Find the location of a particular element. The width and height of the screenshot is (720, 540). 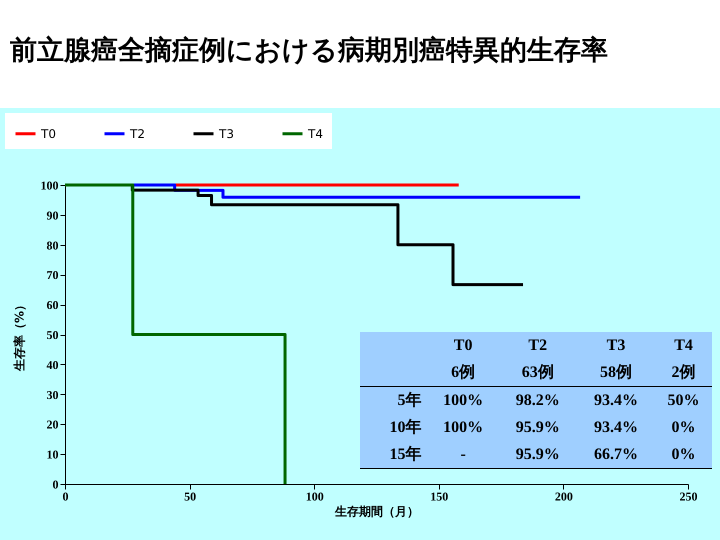

x-tick-label: 50 is located at coordinates (190, 497).